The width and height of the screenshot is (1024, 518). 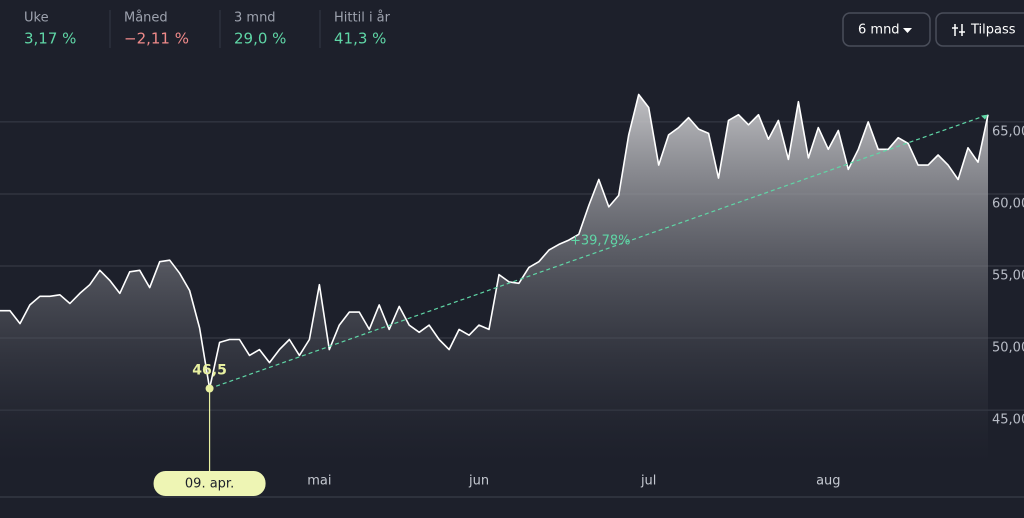 I want to click on trend-label: +39,78%, so click(x=600, y=241).